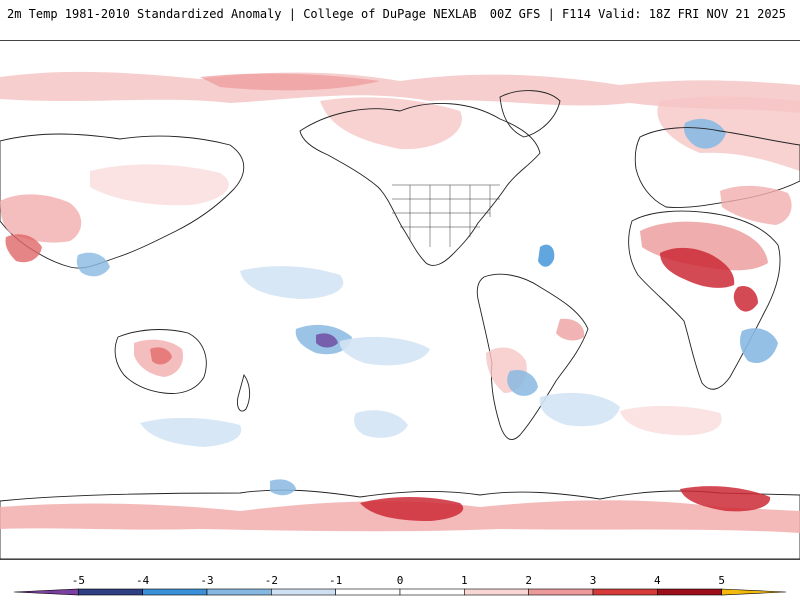 The height and width of the screenshot is (604, 800). I want to click on colorbar-tick-label: -3, so click(206, 580).